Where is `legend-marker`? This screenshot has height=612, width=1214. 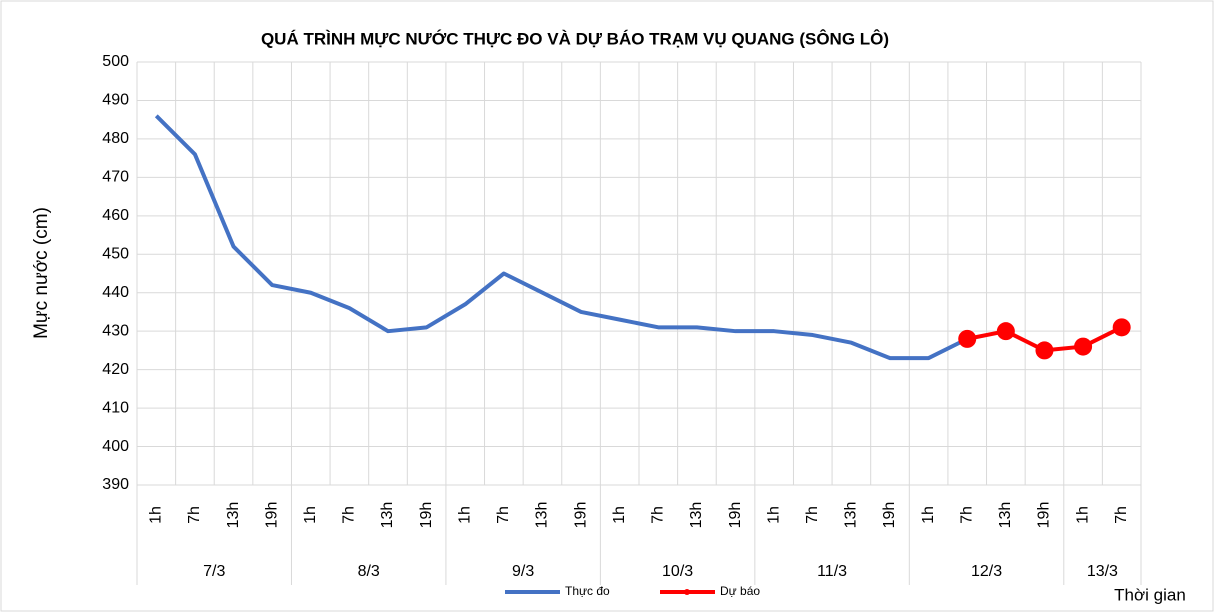
legend-marker is located at coordinates (687, 592).